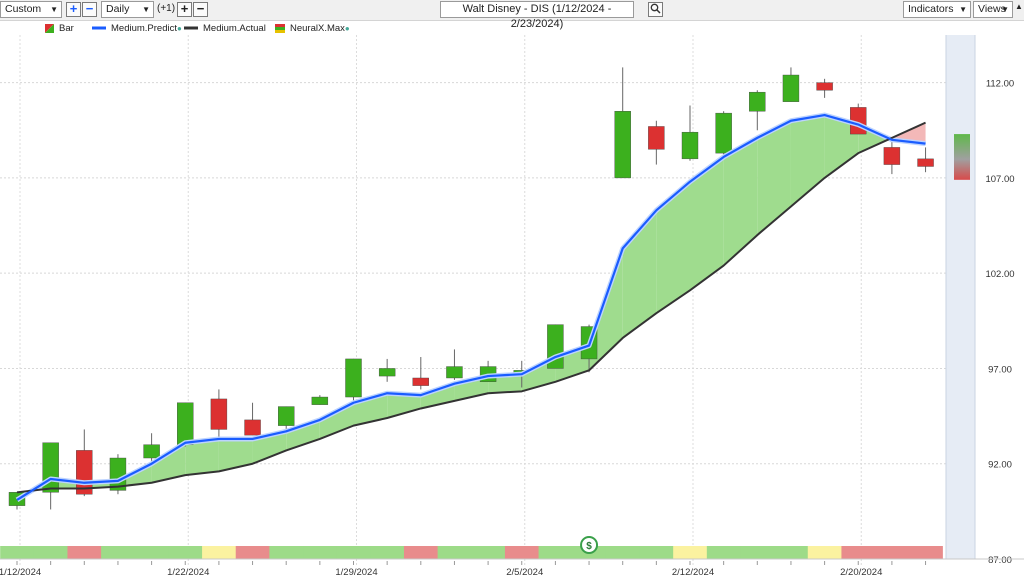 This screenshot has height=577, width=1024. What do you see at coordinates (931, 9) in the screenshot?
I see `indicators-label: Indicators` at bounding box center [931, 9].